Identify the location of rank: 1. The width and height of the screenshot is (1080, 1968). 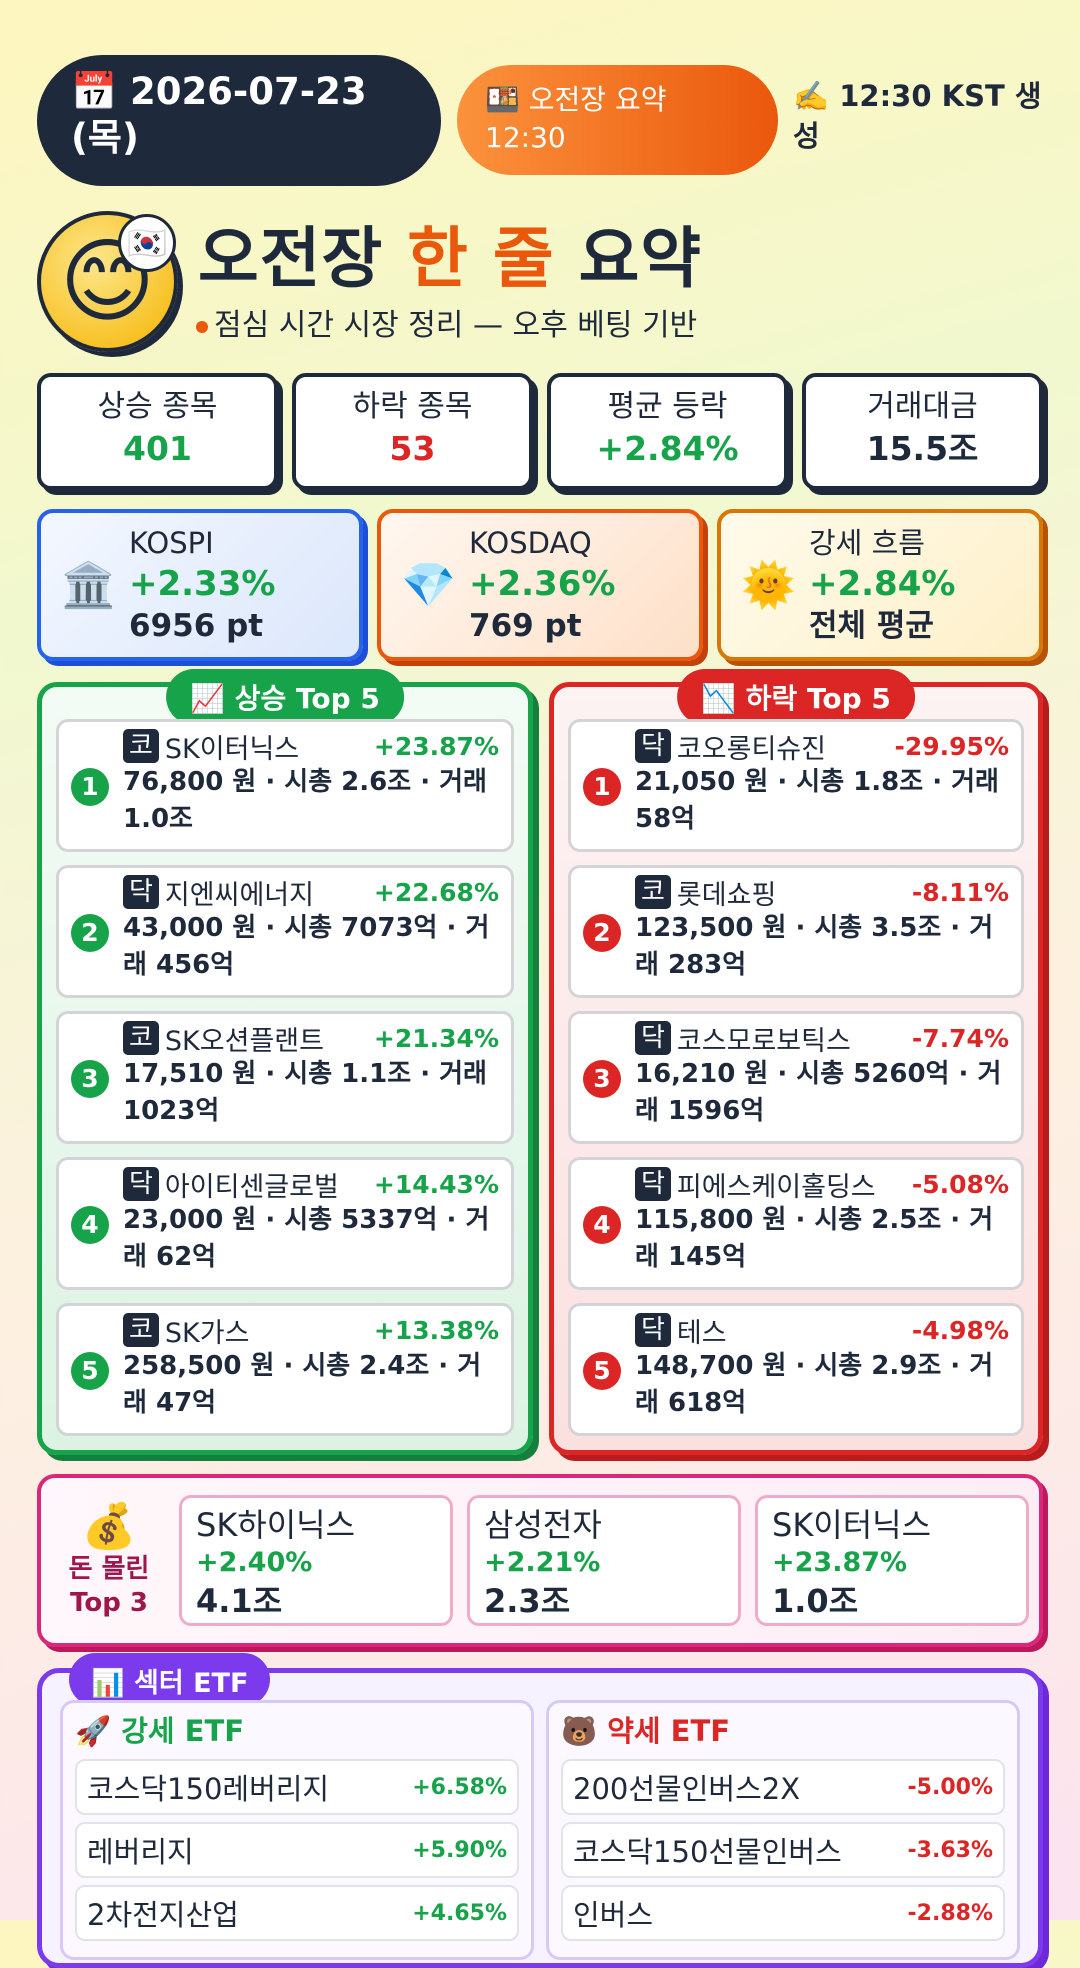
(90, 787).